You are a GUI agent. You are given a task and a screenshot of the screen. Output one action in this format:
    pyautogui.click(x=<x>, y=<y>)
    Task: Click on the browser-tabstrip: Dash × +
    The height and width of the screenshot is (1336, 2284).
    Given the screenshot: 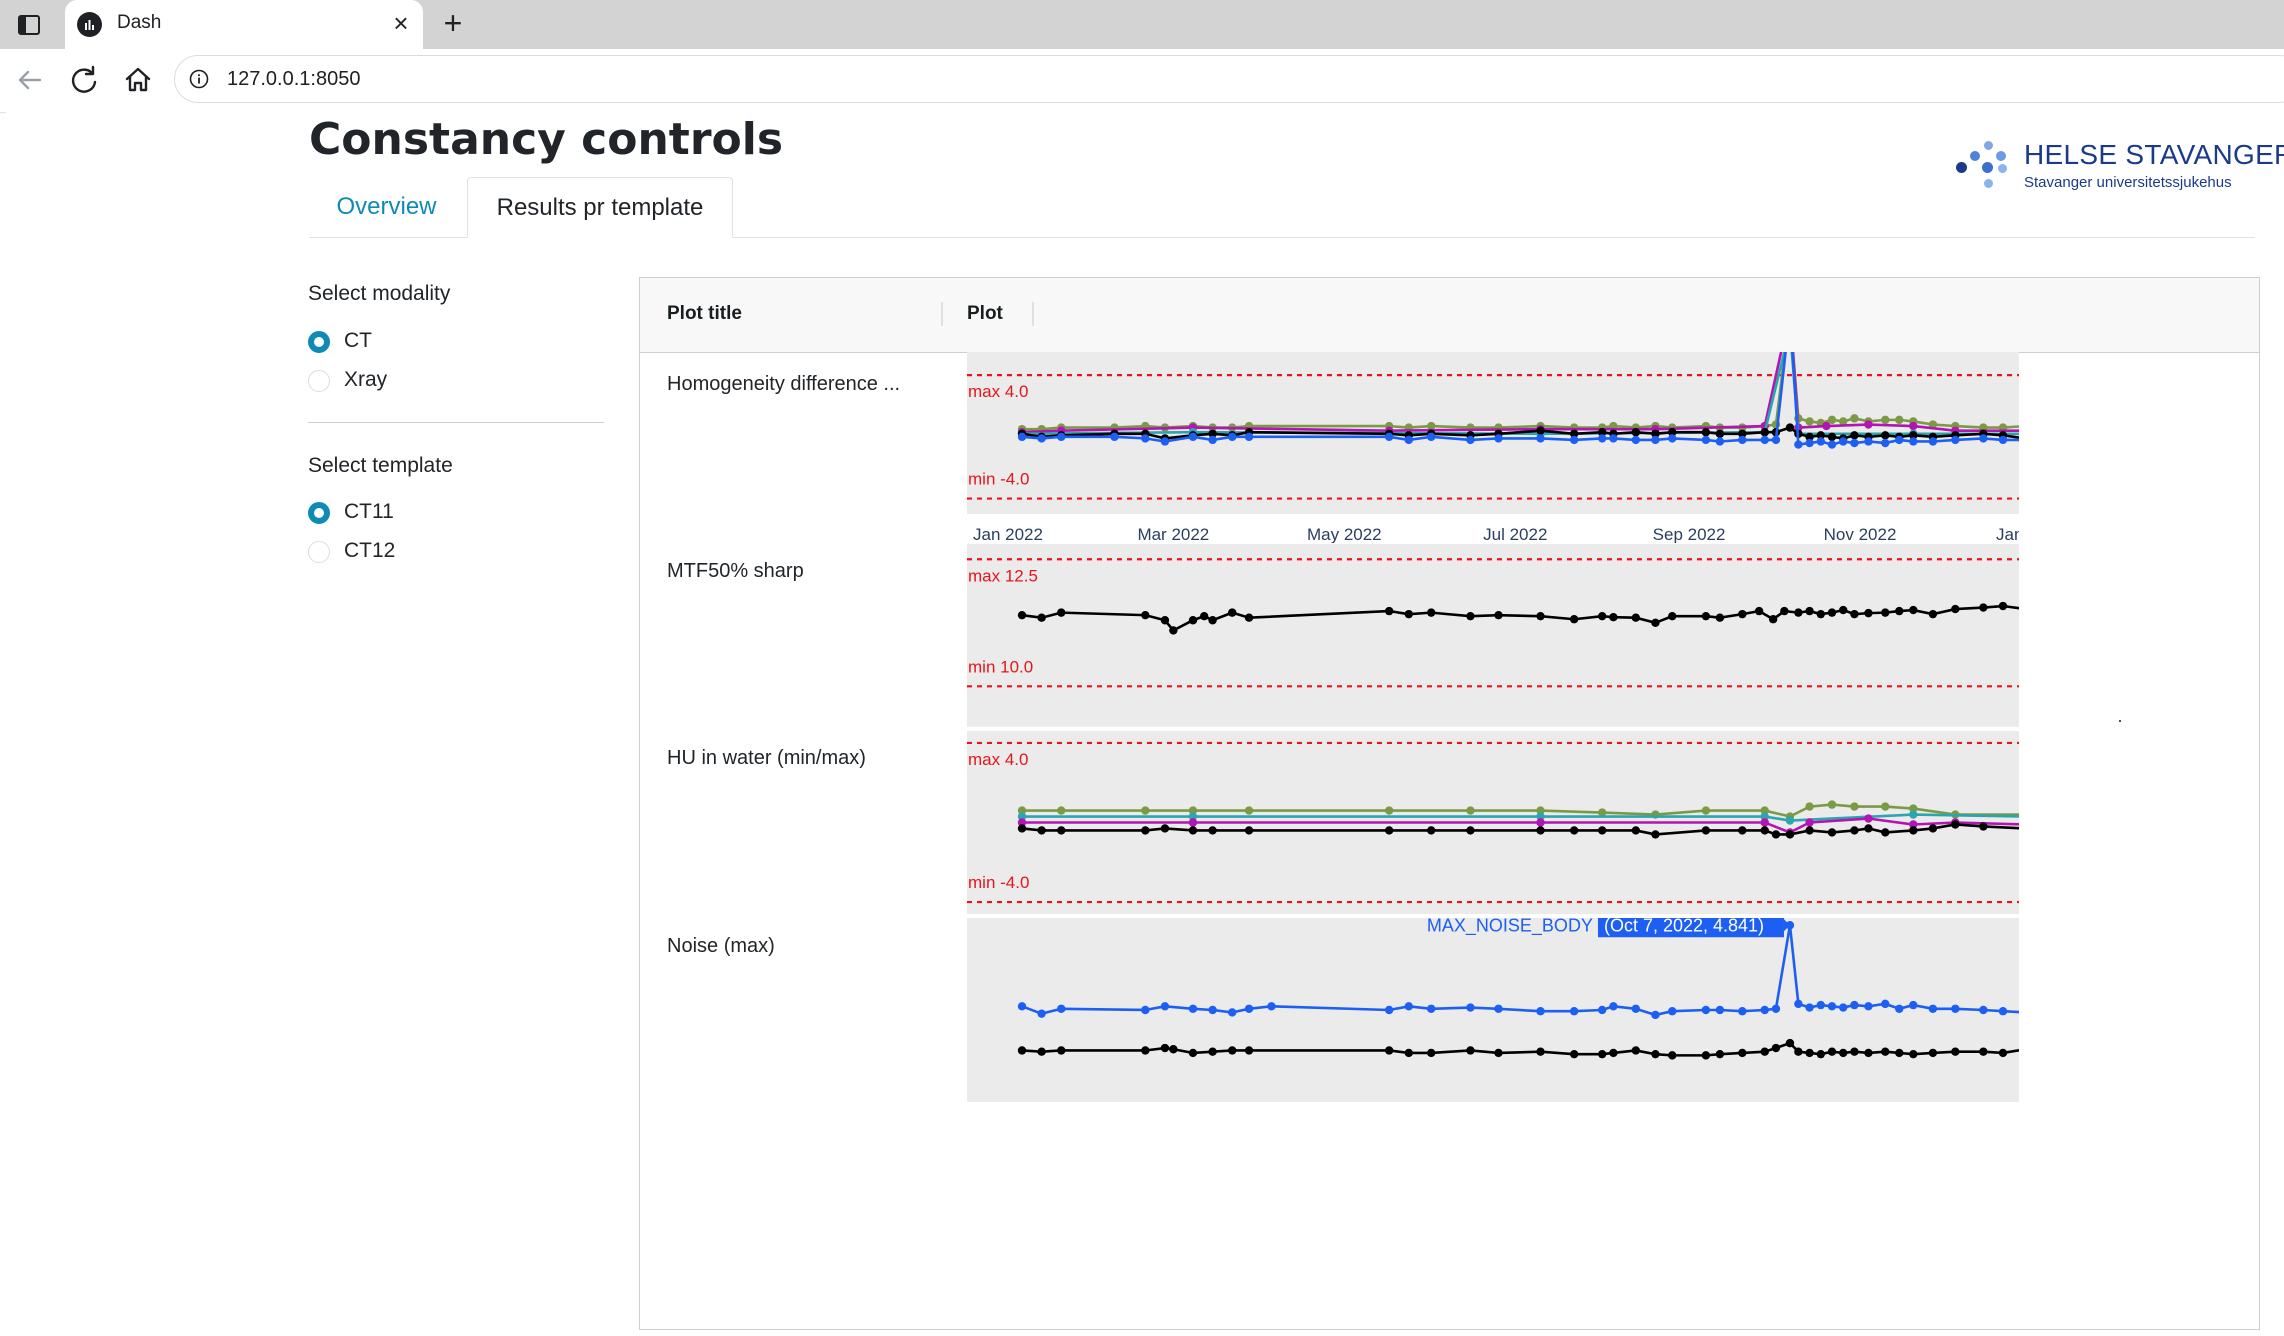 What is the action you would take?
    pyautogui.click(x=1142, y=24)
    